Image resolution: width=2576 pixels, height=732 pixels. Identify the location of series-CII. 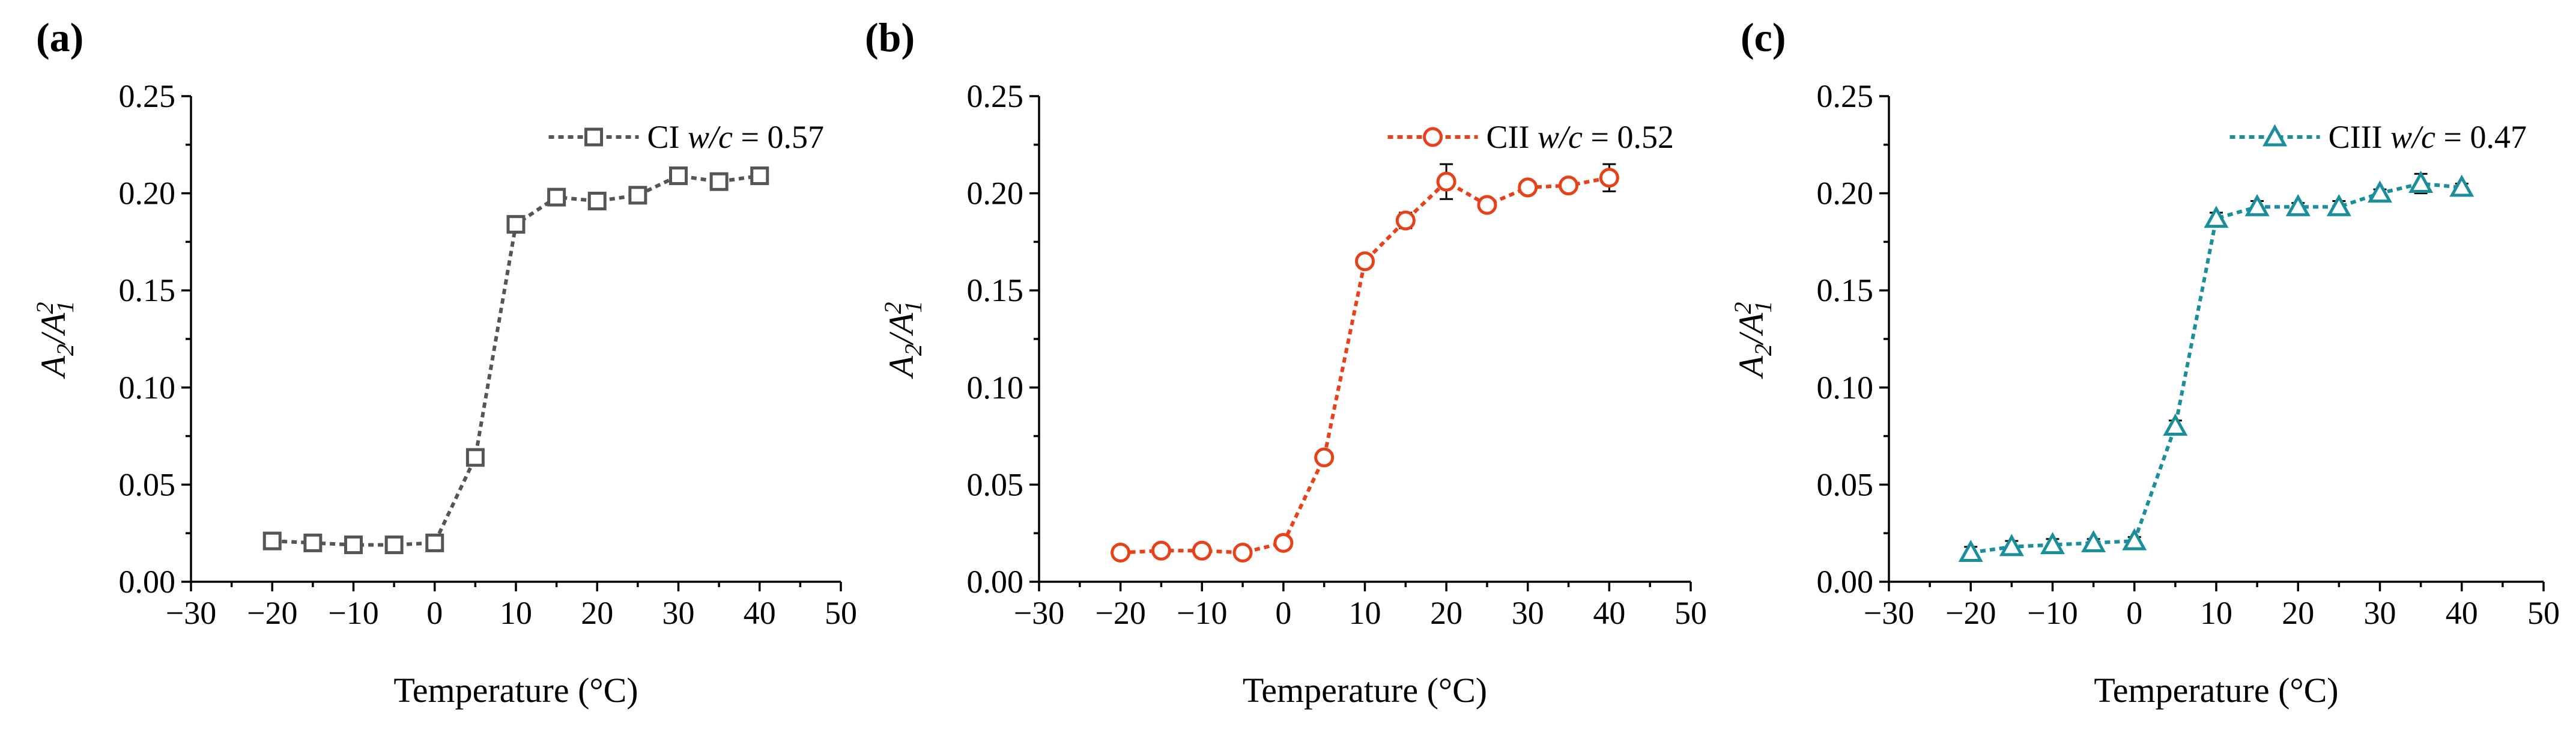
(1365, 363).